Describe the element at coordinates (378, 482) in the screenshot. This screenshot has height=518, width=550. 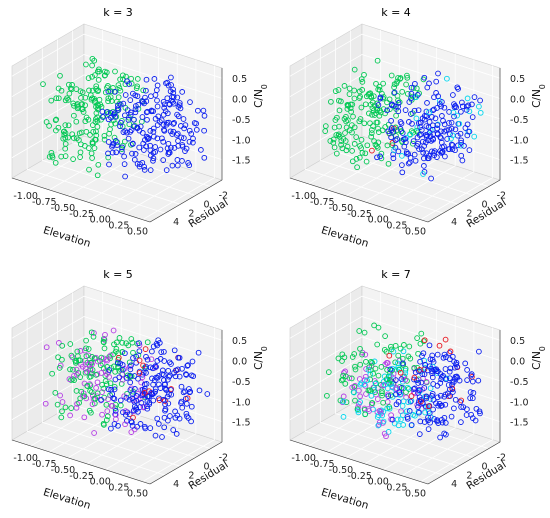
I see `x-tick-label: 0.00` at that location.